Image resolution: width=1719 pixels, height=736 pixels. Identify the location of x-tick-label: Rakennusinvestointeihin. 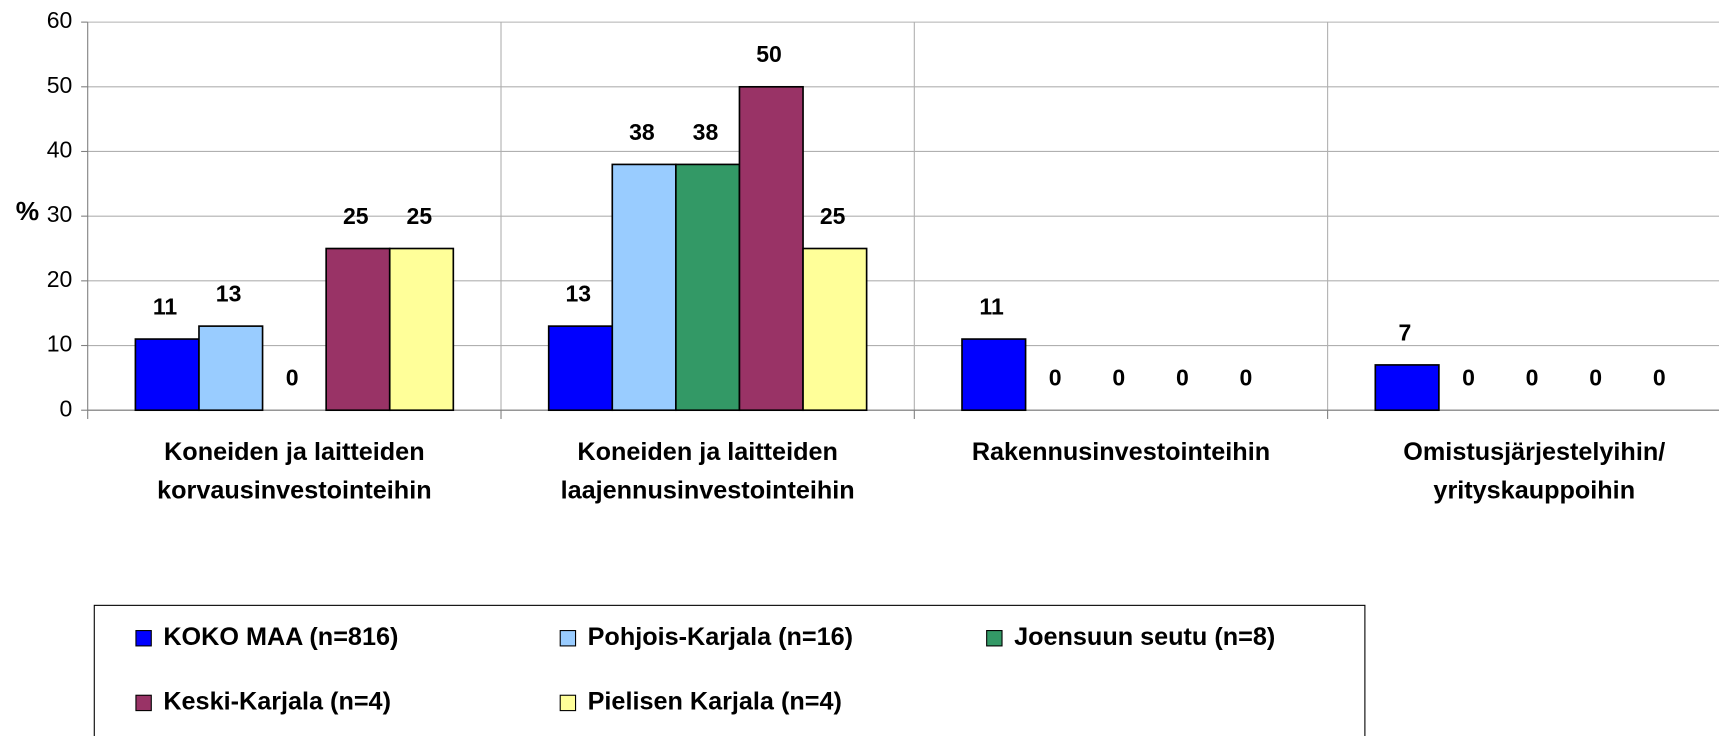
(1121, 452).